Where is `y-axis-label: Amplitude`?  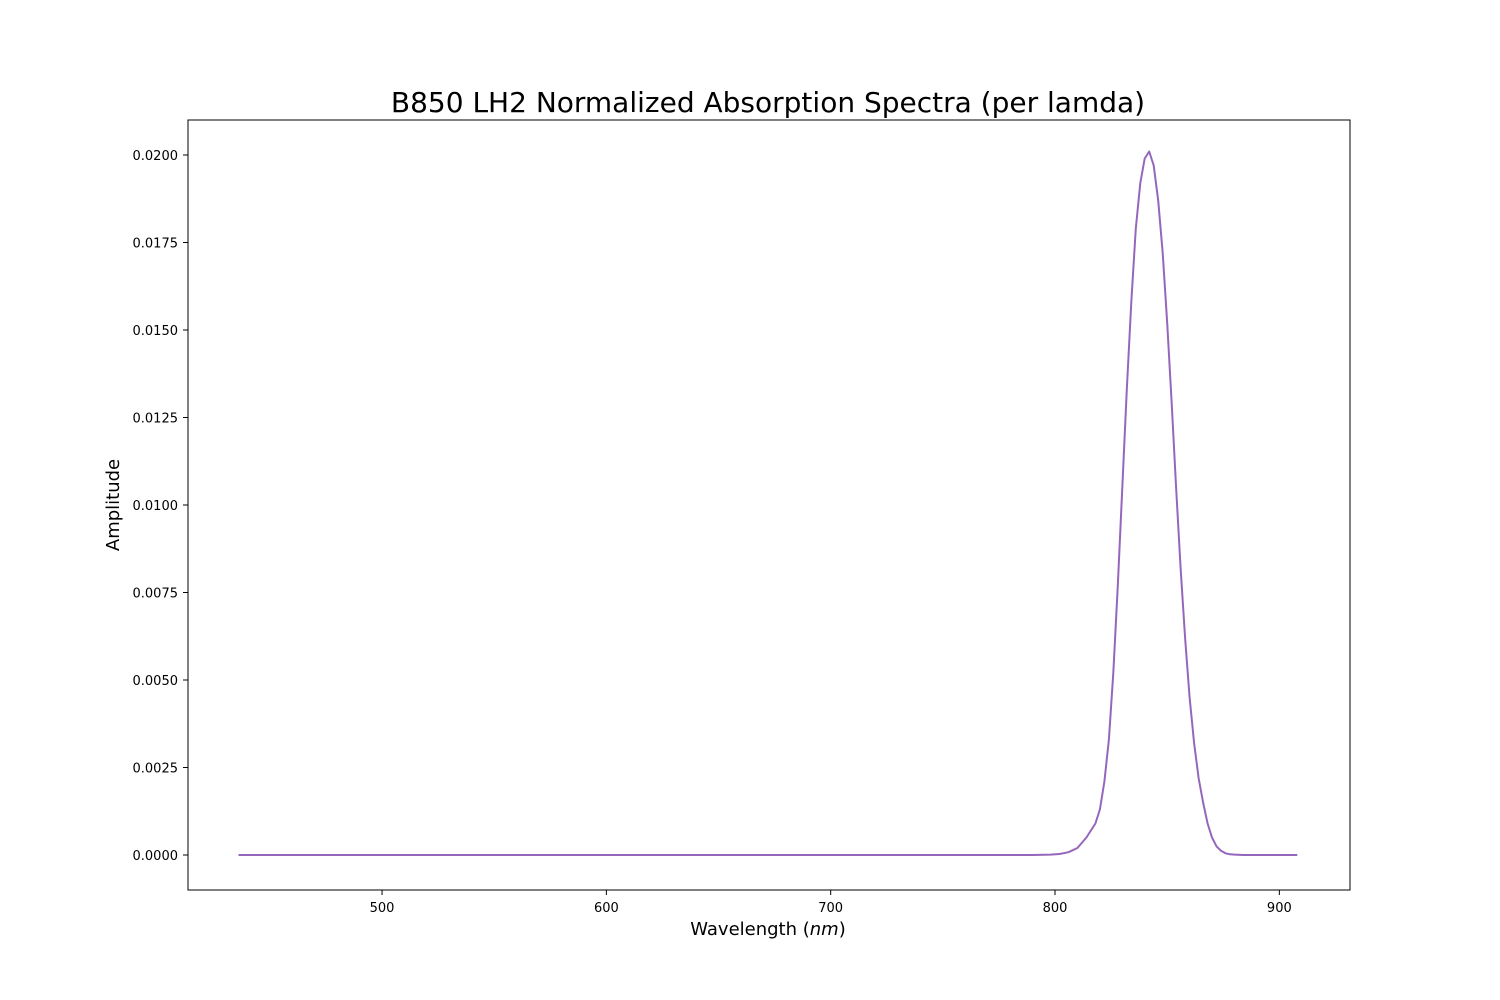 y-axis-label: Amplitude is located at coordinates (113, 505).